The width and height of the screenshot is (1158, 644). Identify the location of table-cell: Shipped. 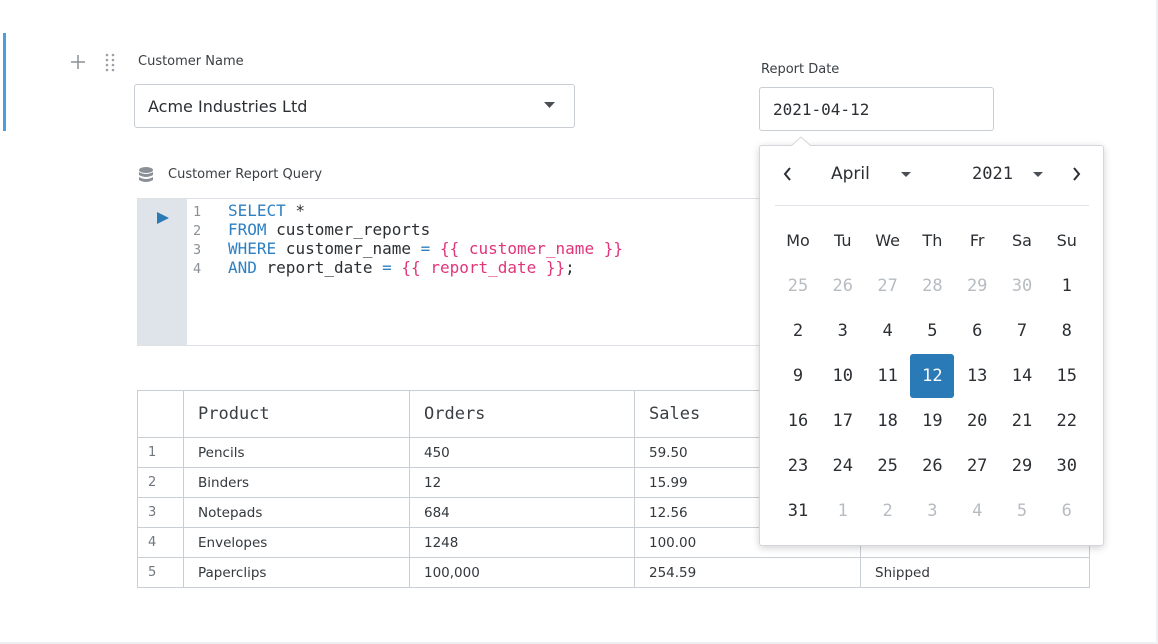
(975, 572).